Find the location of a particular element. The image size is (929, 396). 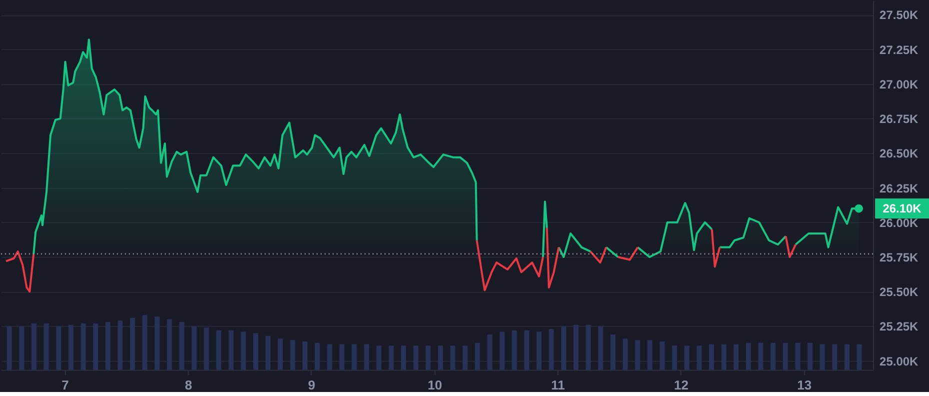

y-tick-label: 26.75K is located at coordinates (899, 119).